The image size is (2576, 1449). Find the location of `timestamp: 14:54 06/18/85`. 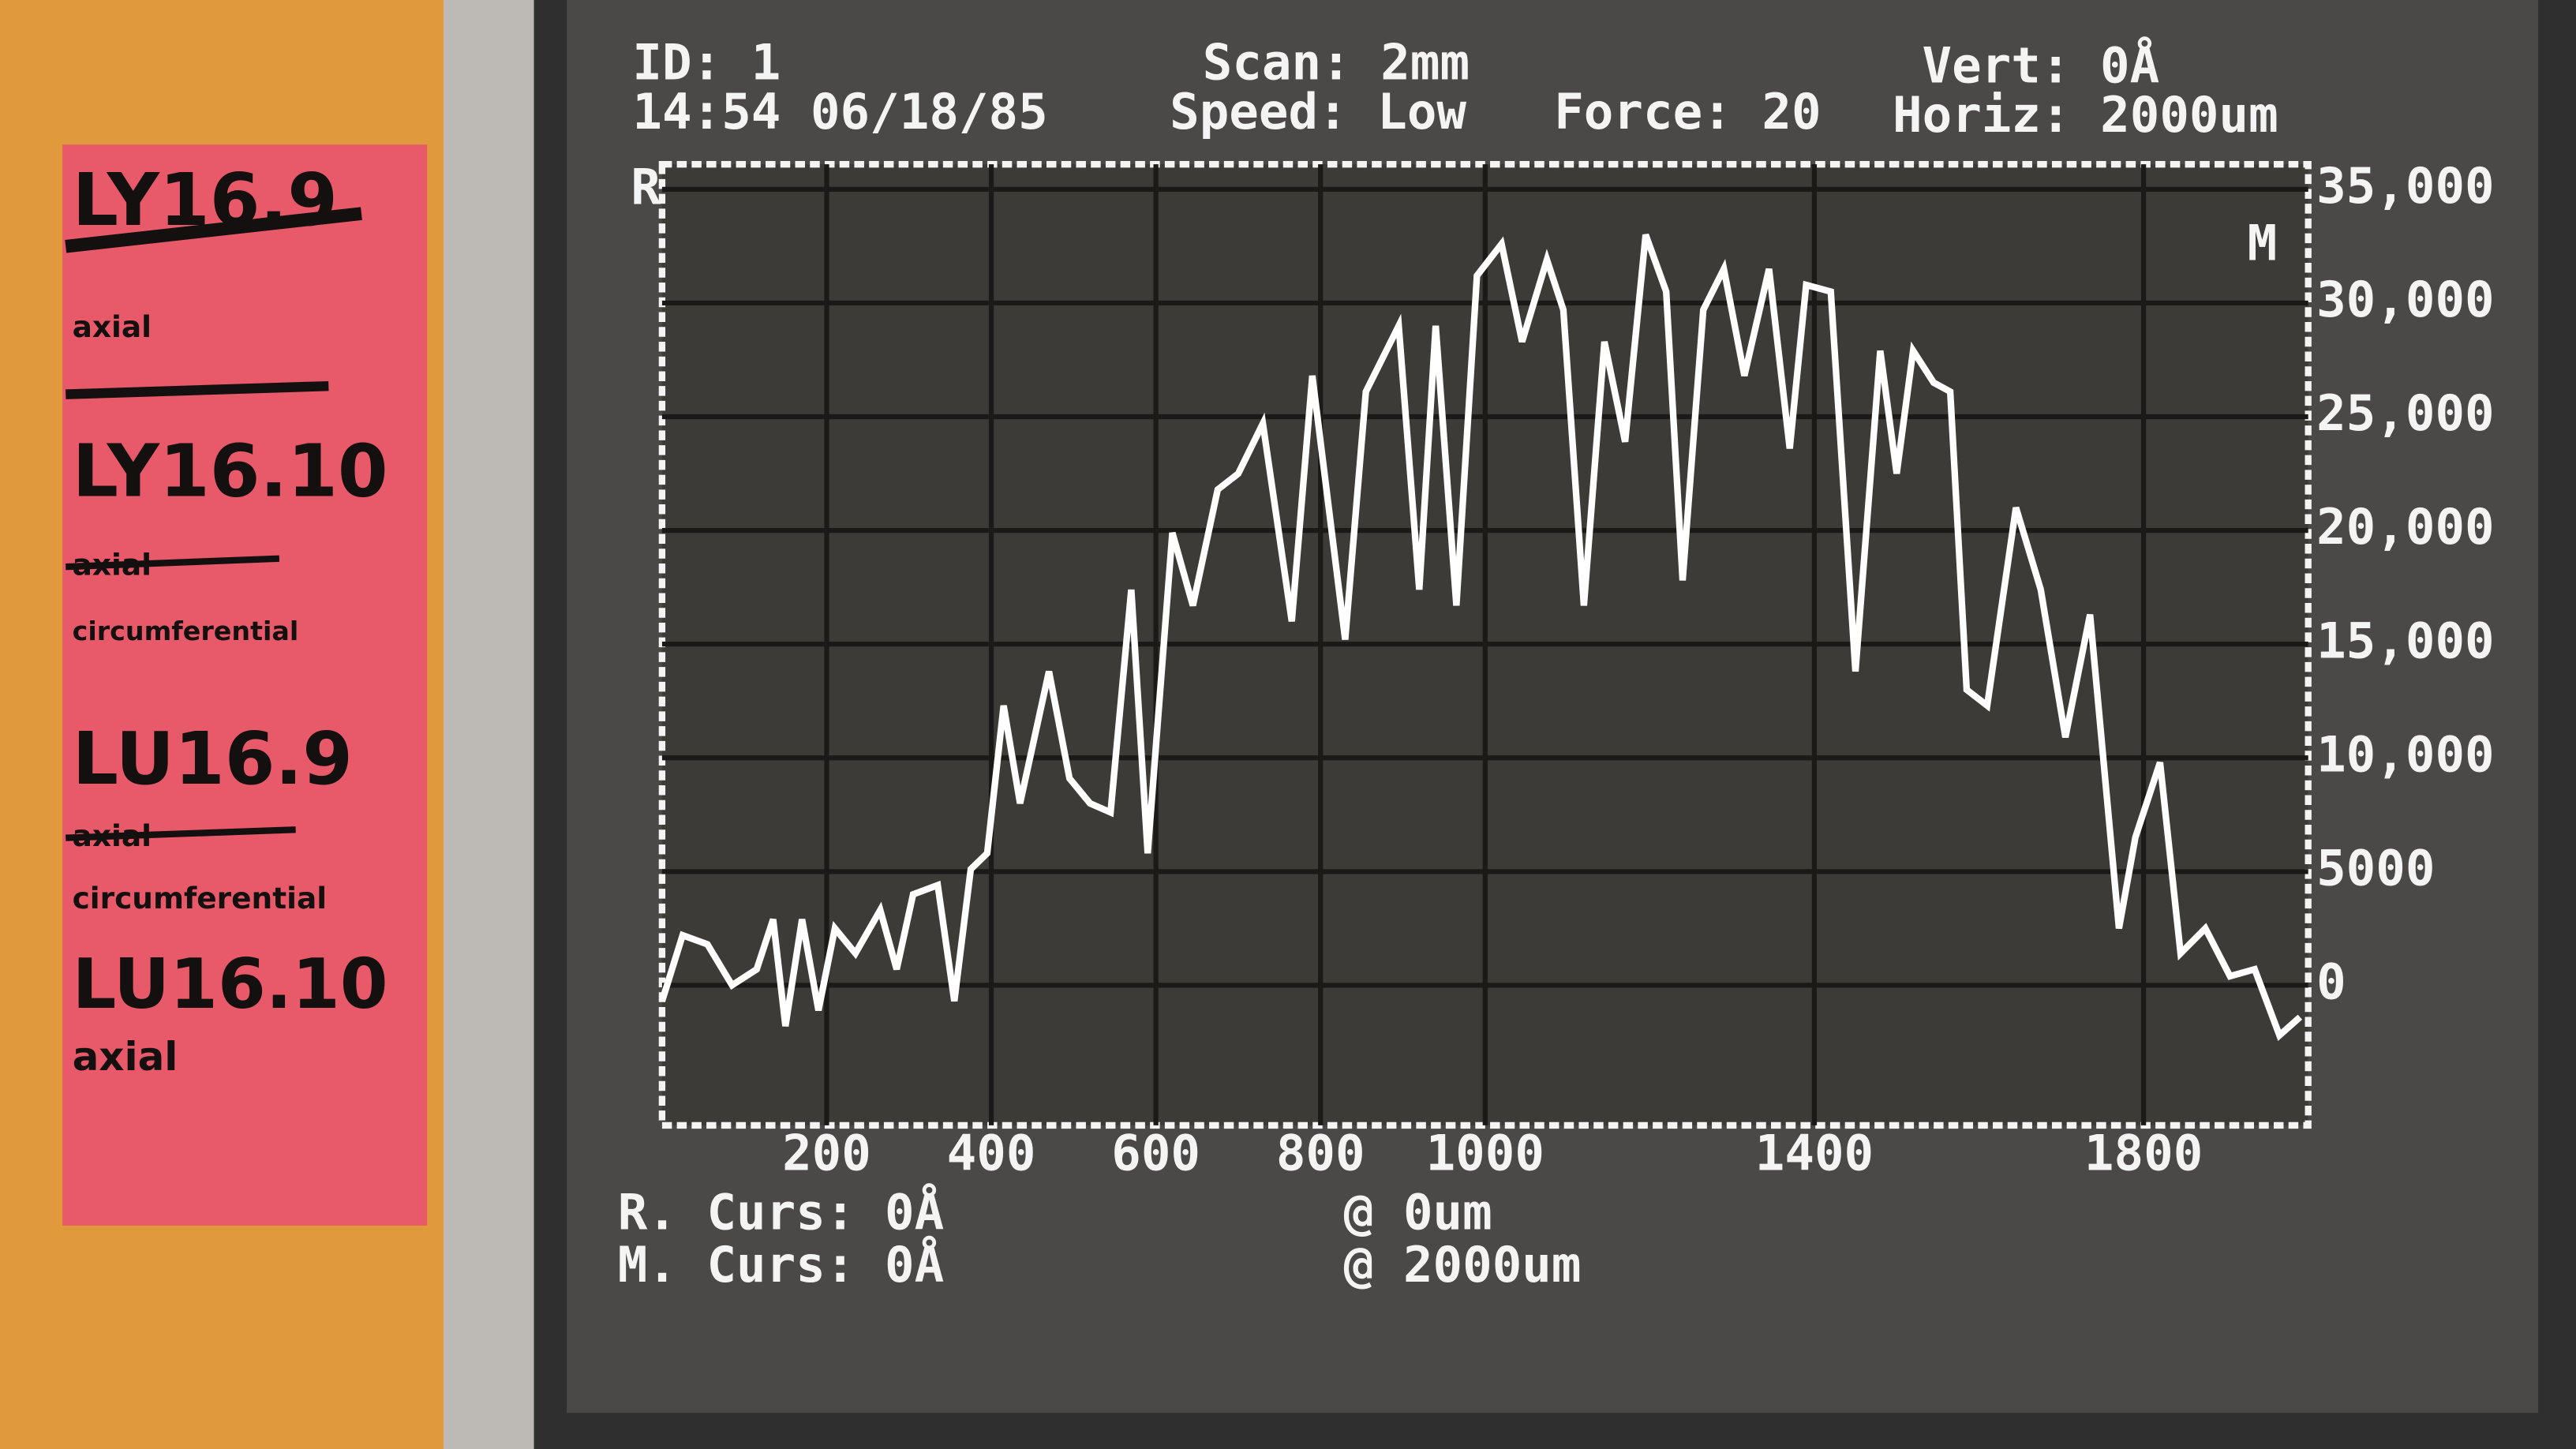

timestamp: 14:54 06/18/85 is located at coordinates (839, 111).